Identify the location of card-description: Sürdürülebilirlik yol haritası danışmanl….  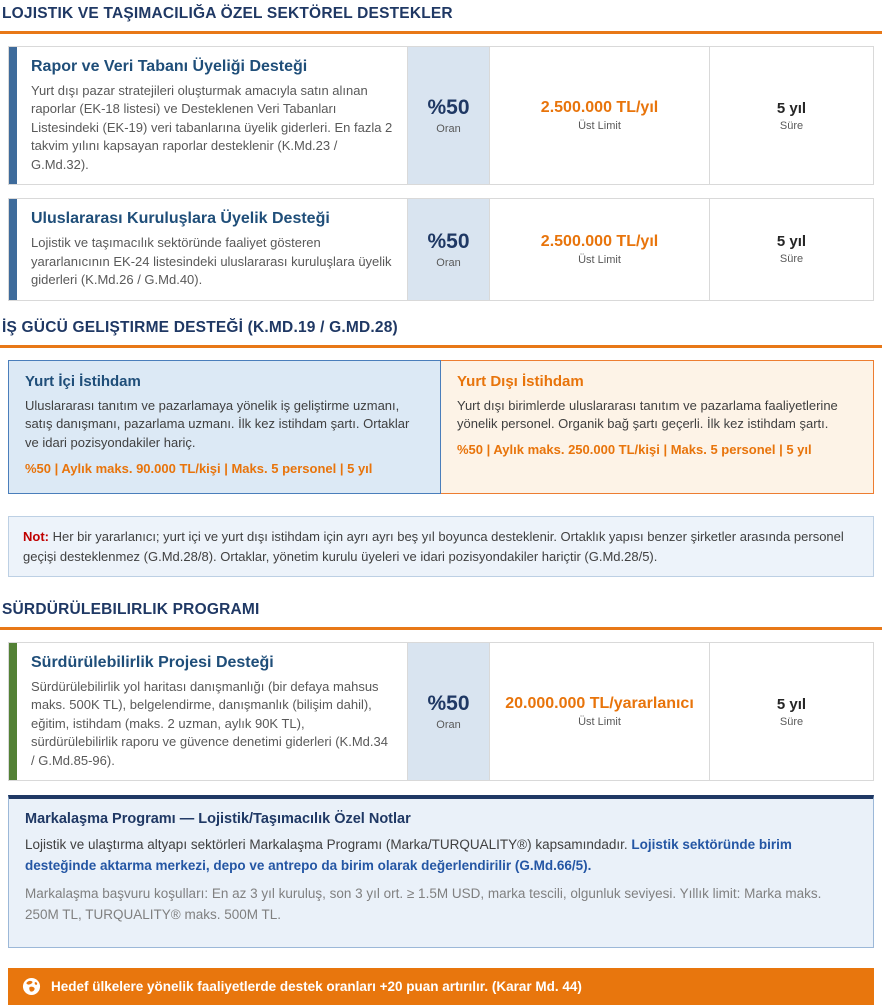
(209, 723).